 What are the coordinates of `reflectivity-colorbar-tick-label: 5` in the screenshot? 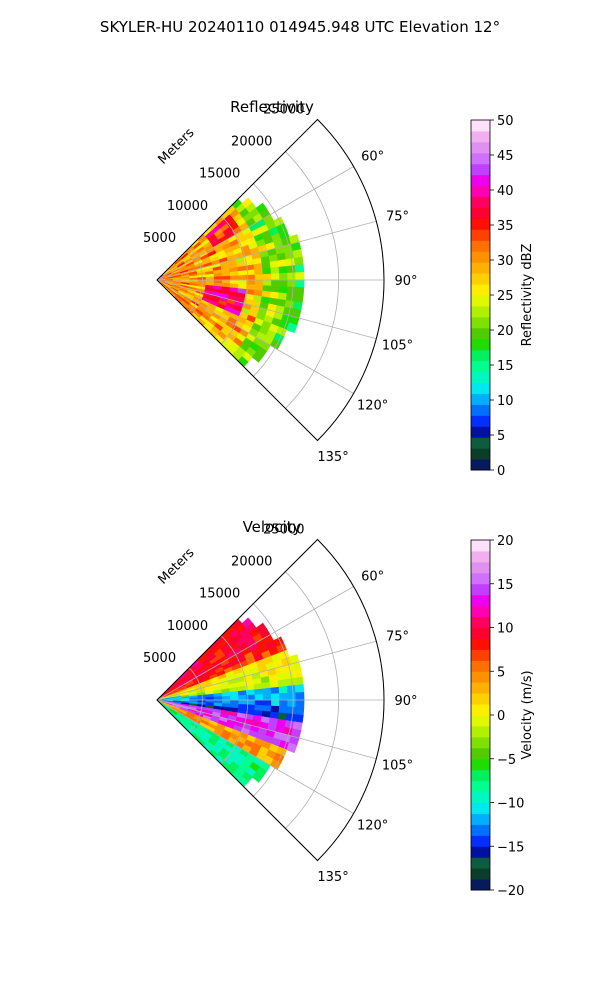 It's located at (501, 436).